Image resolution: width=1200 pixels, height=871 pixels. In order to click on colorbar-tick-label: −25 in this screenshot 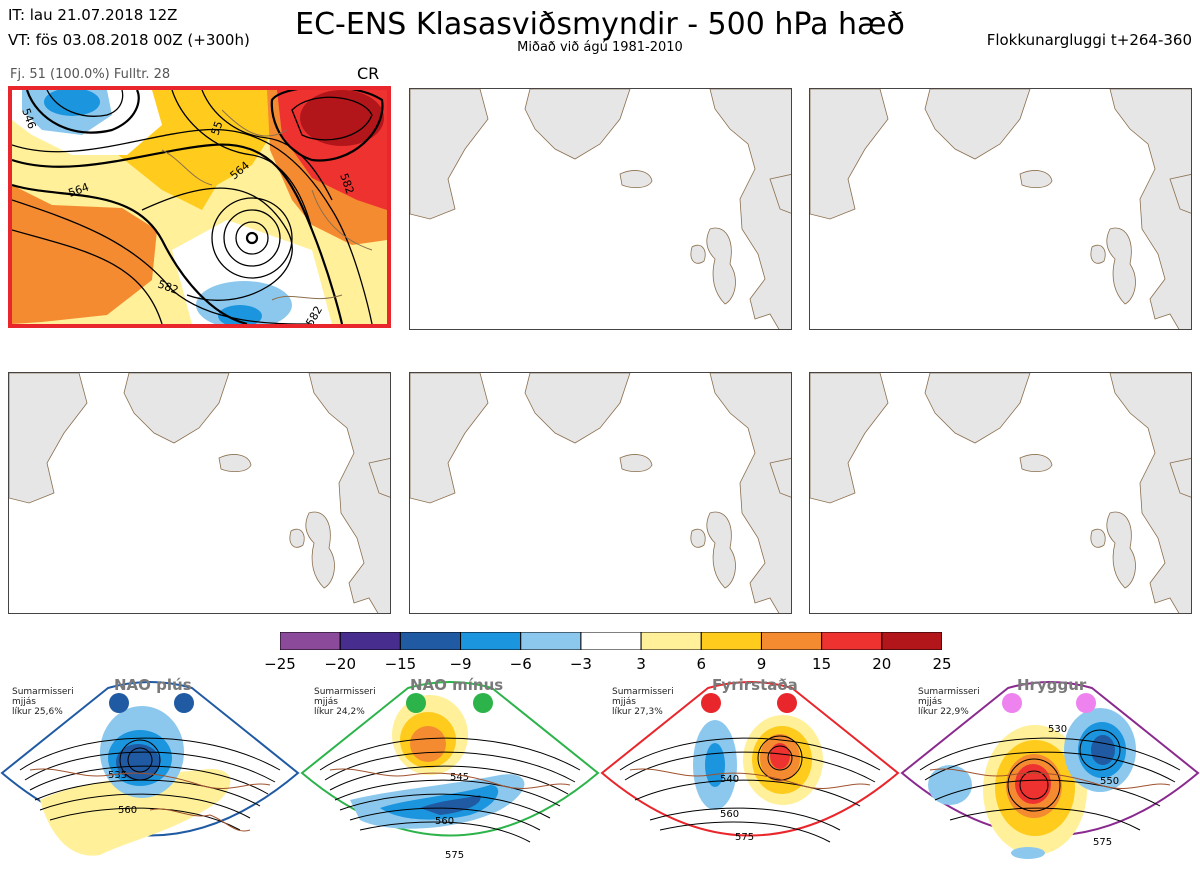, I will do `click(280, 664)`.